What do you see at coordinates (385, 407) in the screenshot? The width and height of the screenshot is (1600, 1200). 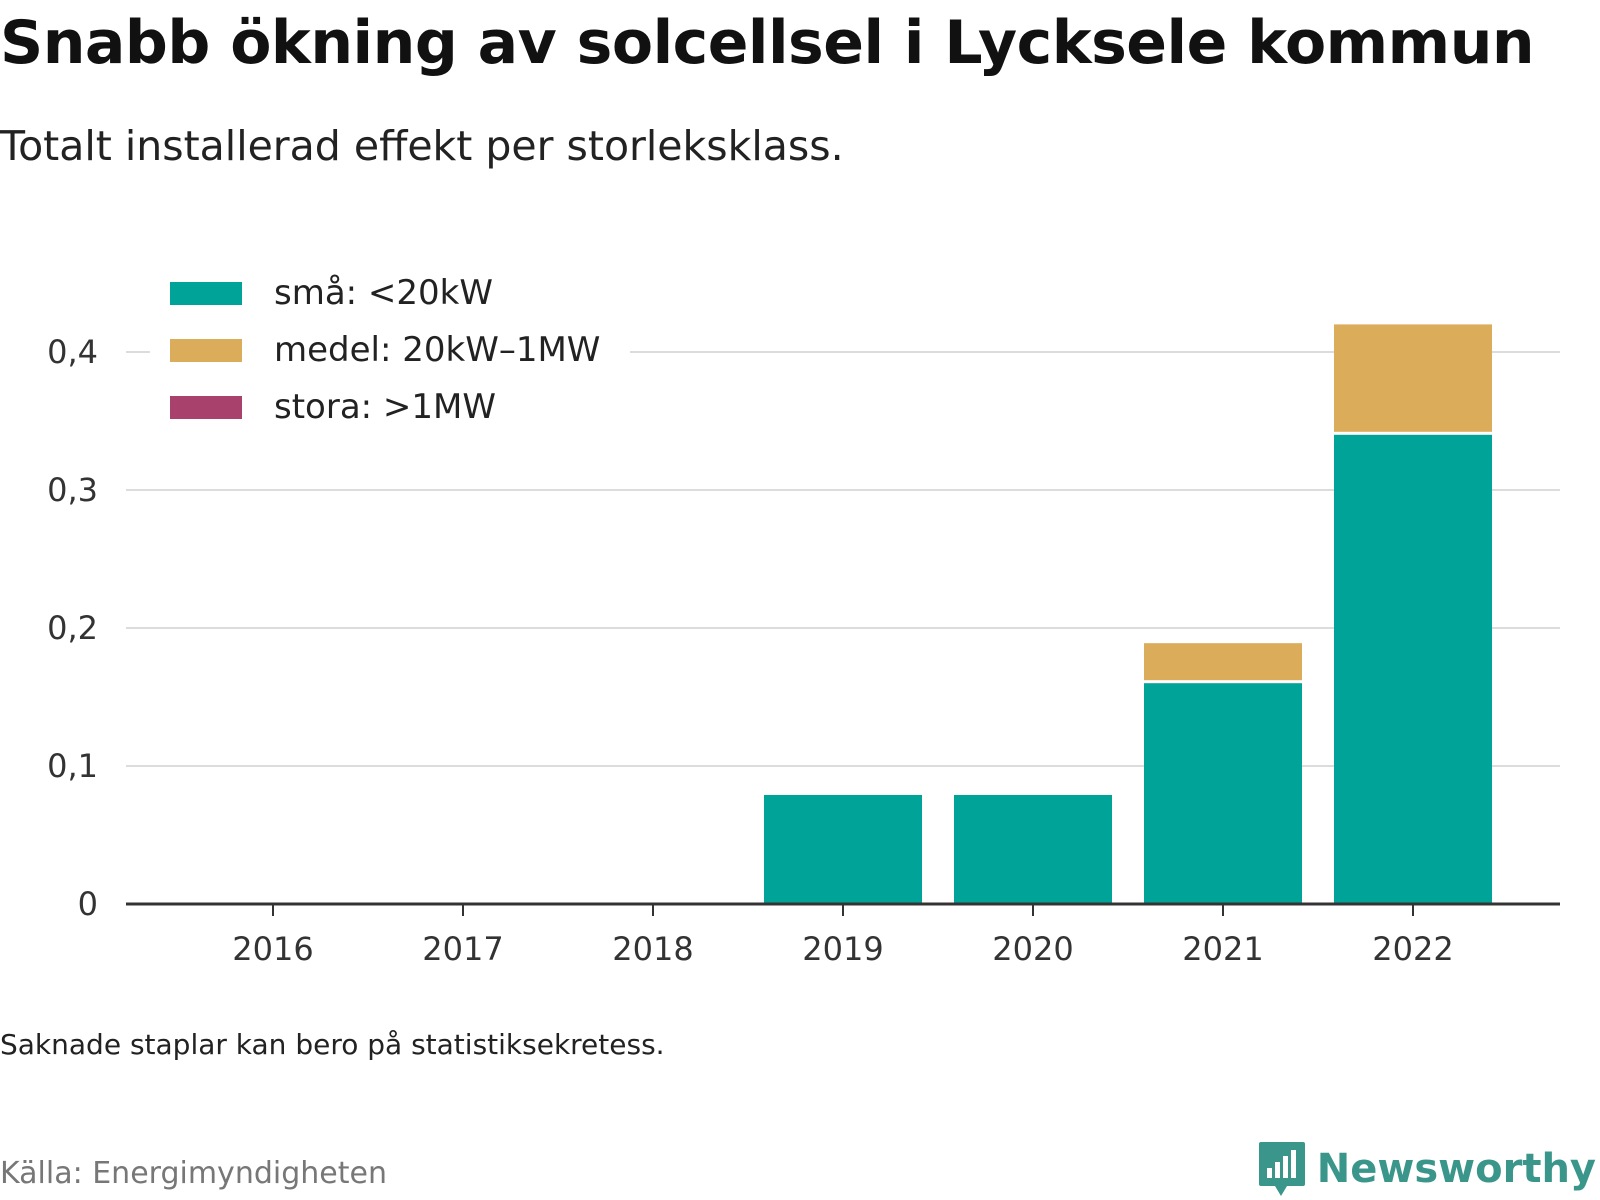 I see `legend-label: stora: >1MW` at bounding box center [385, 407].